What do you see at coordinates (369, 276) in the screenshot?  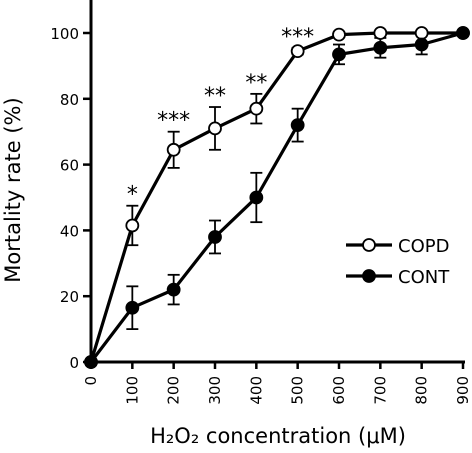 I see `legend-marker-cont` at bounding box center [369, 276].